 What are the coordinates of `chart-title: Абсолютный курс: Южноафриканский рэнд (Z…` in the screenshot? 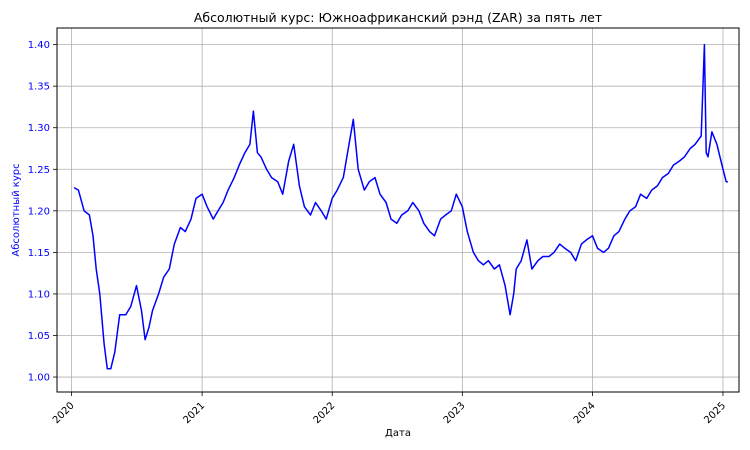 It's located at (398, 17).